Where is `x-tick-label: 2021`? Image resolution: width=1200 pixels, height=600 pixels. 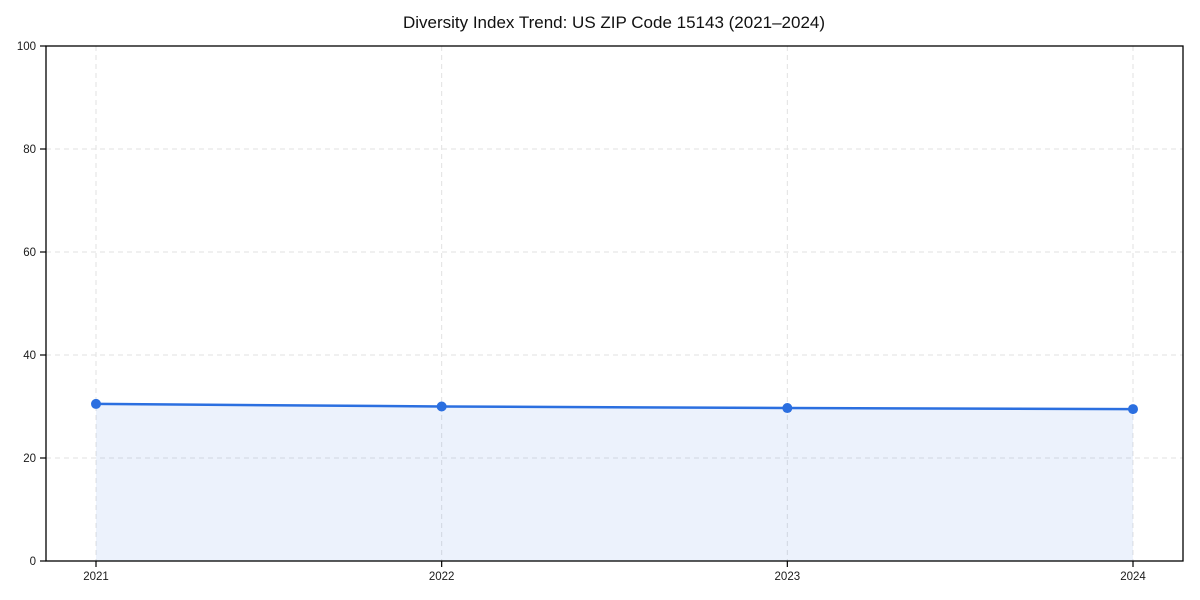
x-tick-label: 2021 is located at coordinates (96, 577).